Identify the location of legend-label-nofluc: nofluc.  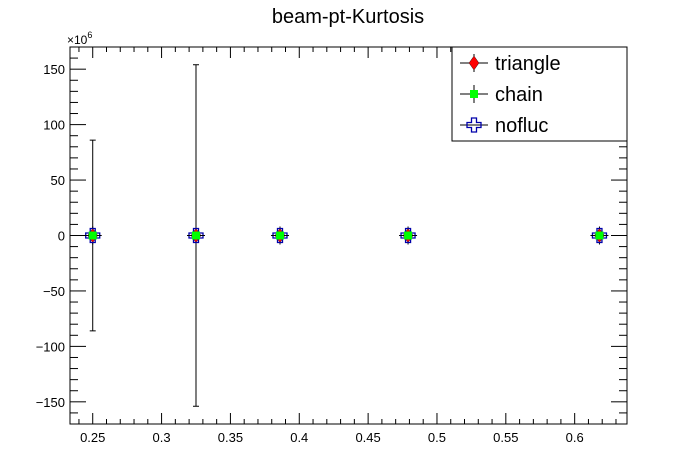
(521, 126).